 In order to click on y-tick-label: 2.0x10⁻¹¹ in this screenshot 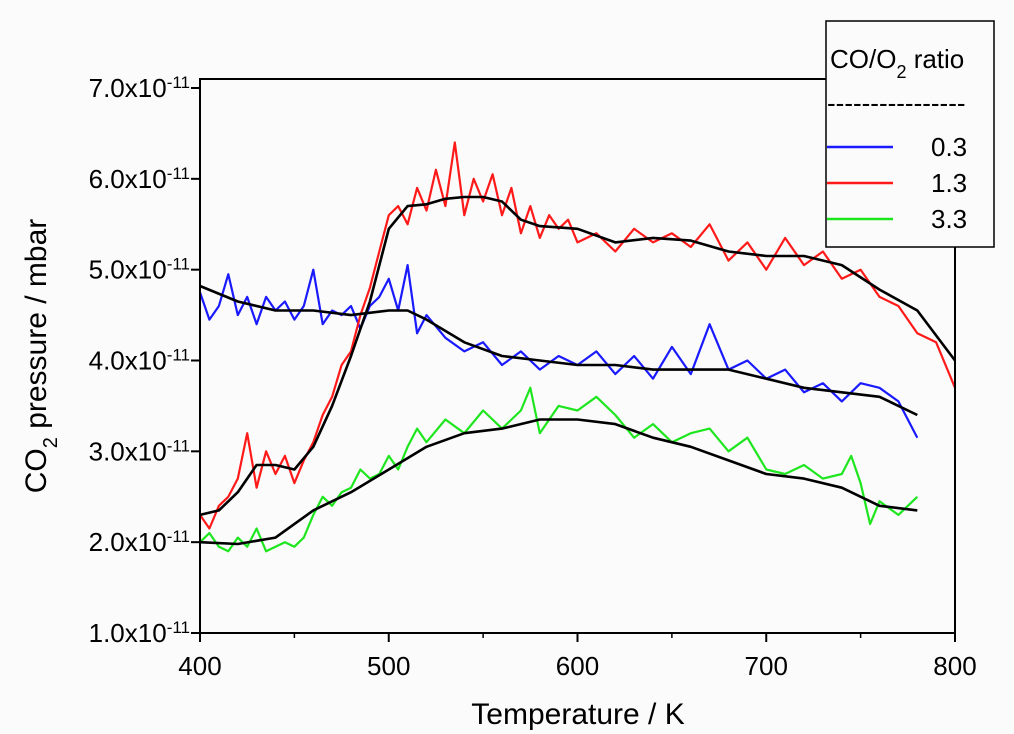, I will do `click(139, 542)`.